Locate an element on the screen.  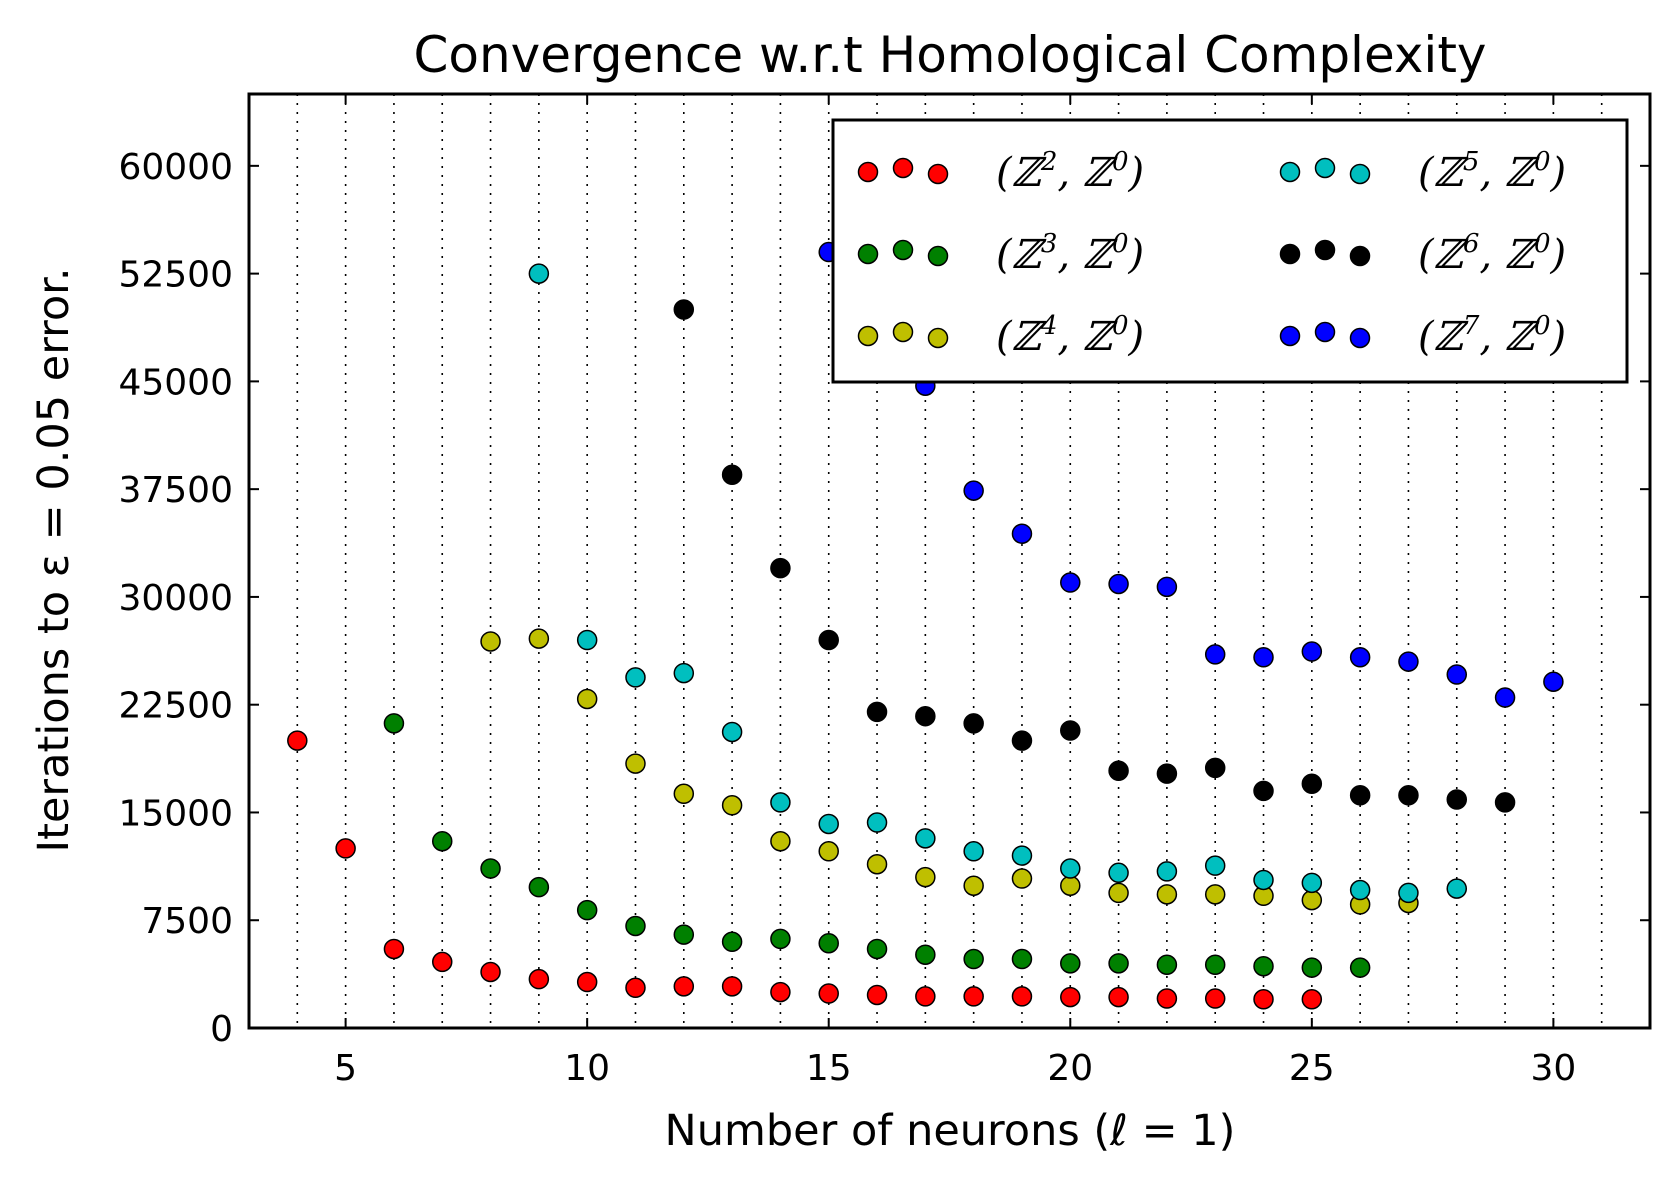
x-tick-label: 20 is located at coordinates (1070, 1068).